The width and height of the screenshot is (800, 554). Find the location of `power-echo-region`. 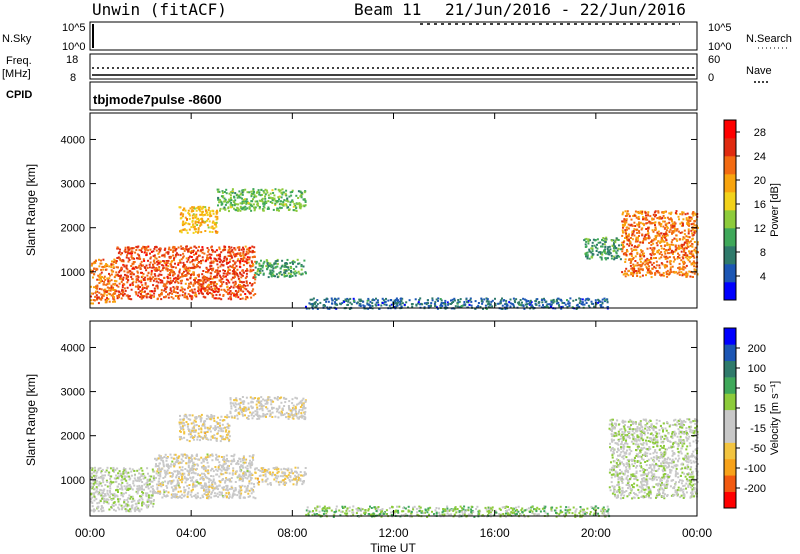

power-echo-region is located at coordinates (660, 244).